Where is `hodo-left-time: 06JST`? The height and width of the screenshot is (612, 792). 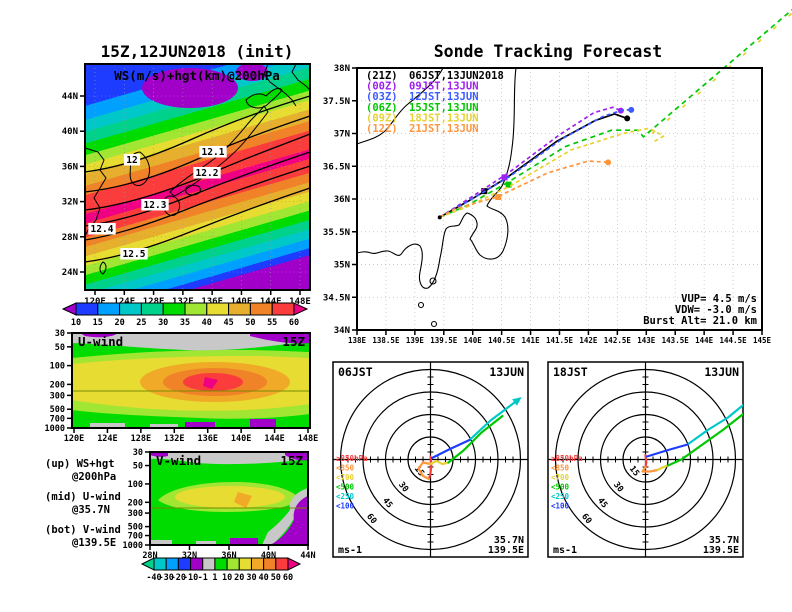
hodo-left-time: 06JST is located at coordinates (355, 372).